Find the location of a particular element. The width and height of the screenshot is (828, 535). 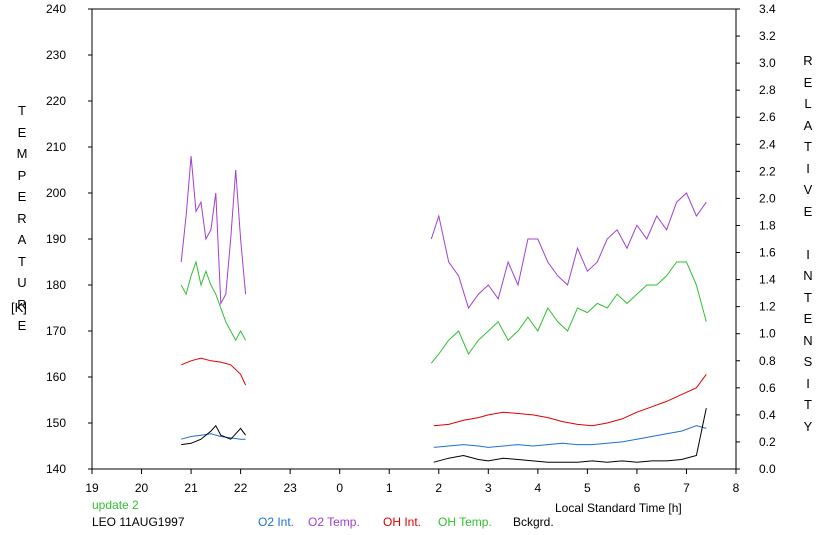

right-tick-label: 1.0 is located at coordinates (767, 334).